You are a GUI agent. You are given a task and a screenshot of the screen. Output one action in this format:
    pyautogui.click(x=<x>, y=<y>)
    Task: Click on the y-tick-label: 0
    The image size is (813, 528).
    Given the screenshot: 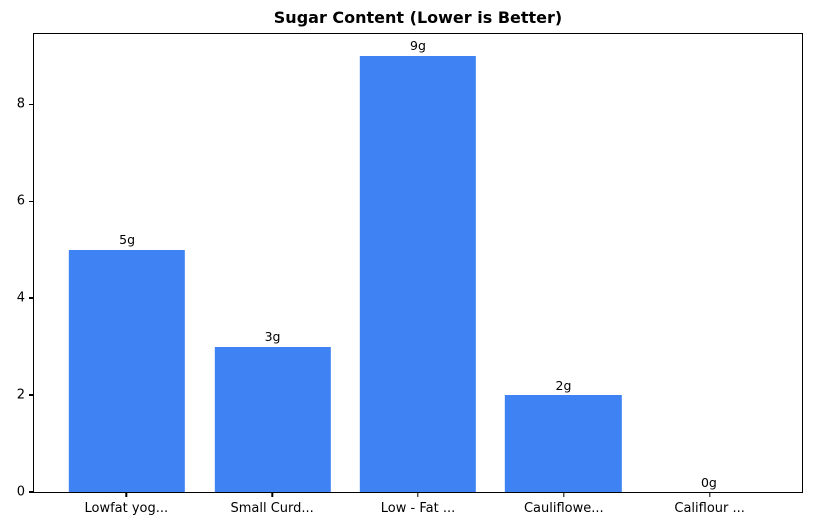 What is the action you would take?
    pyautogui.click(x=20, y=492)
    